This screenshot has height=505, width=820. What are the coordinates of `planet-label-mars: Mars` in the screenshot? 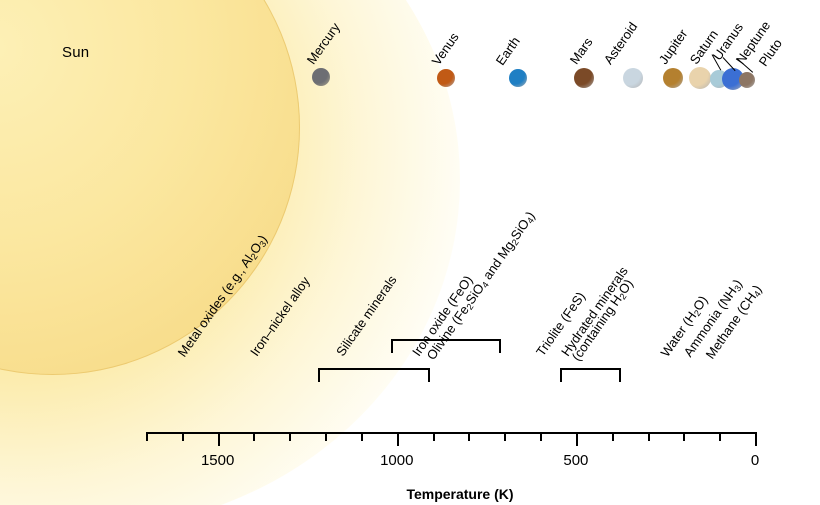 It's located at (581, 50).